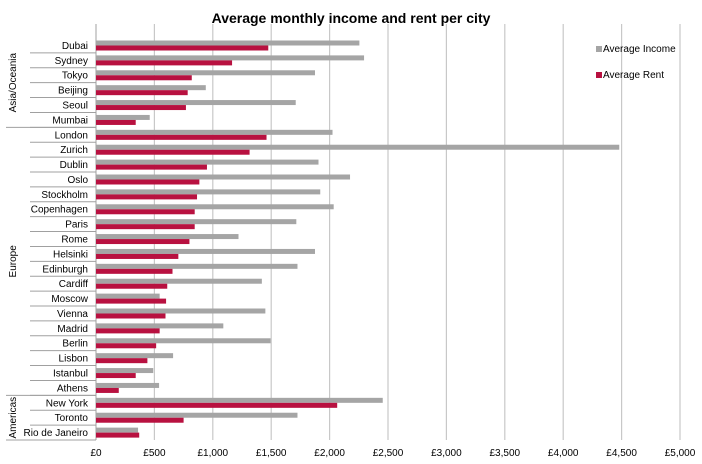  I want to click on group-label: Europe, so click(13, 261).